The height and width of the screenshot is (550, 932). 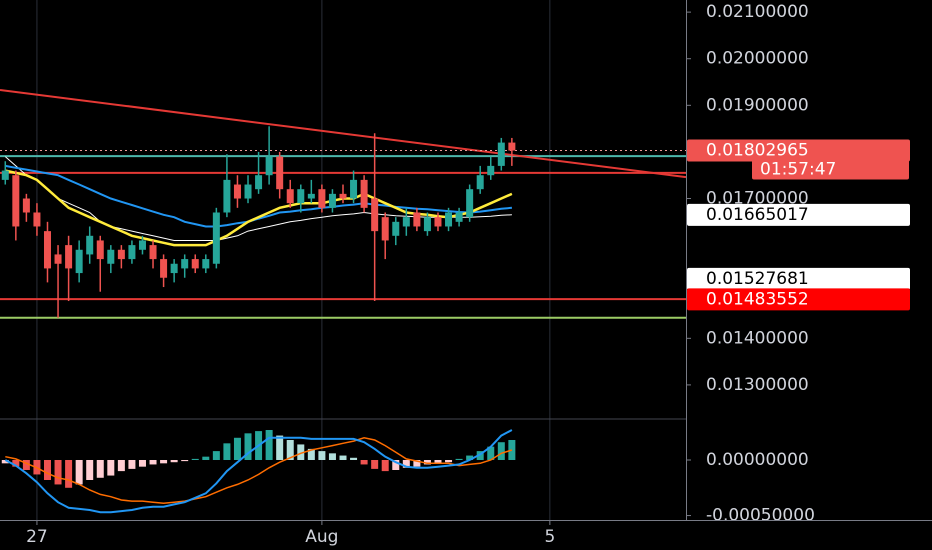 What do you see at coordinates (757, 59) in the screenshot?
I see `y-tick-label: 0.02000000` at bounding box center [757, 59].